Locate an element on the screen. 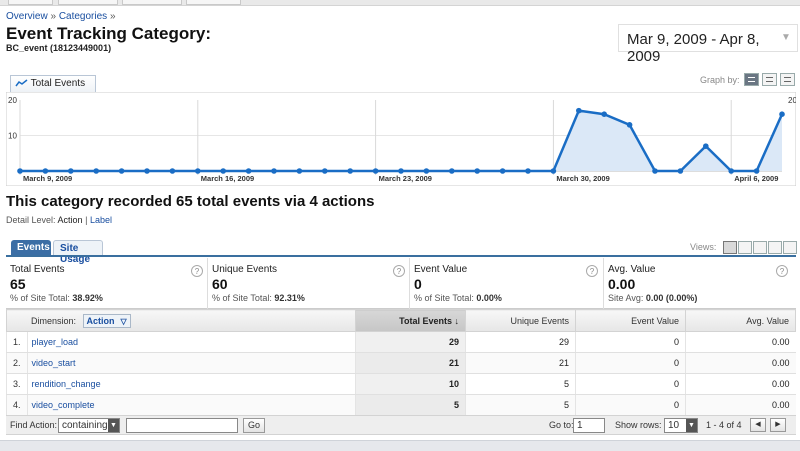 The height and width of the screenshot is (451, 800). day-icon is located at coordinates (751, 79).